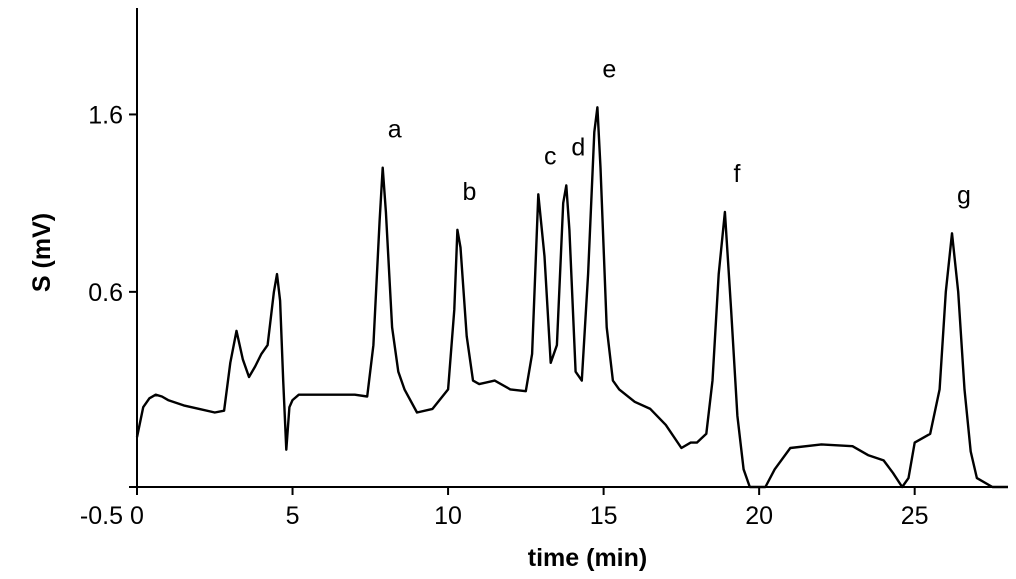 The height and width of the screenshot is (579, 1016). What do you see at coordinates (105, 115) in the screenshot?
I see `y-tick-label: 1.6` at bounding box center [105, 115].